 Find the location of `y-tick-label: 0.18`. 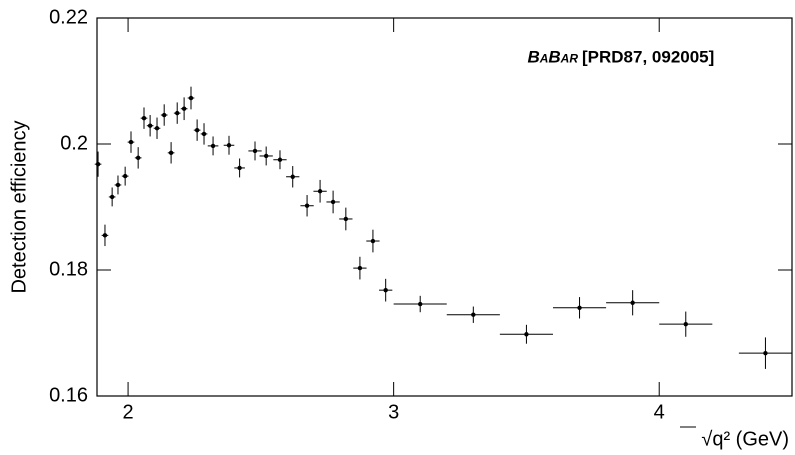

y-tick-label: 0.18 is located at coordinates (68, 269).